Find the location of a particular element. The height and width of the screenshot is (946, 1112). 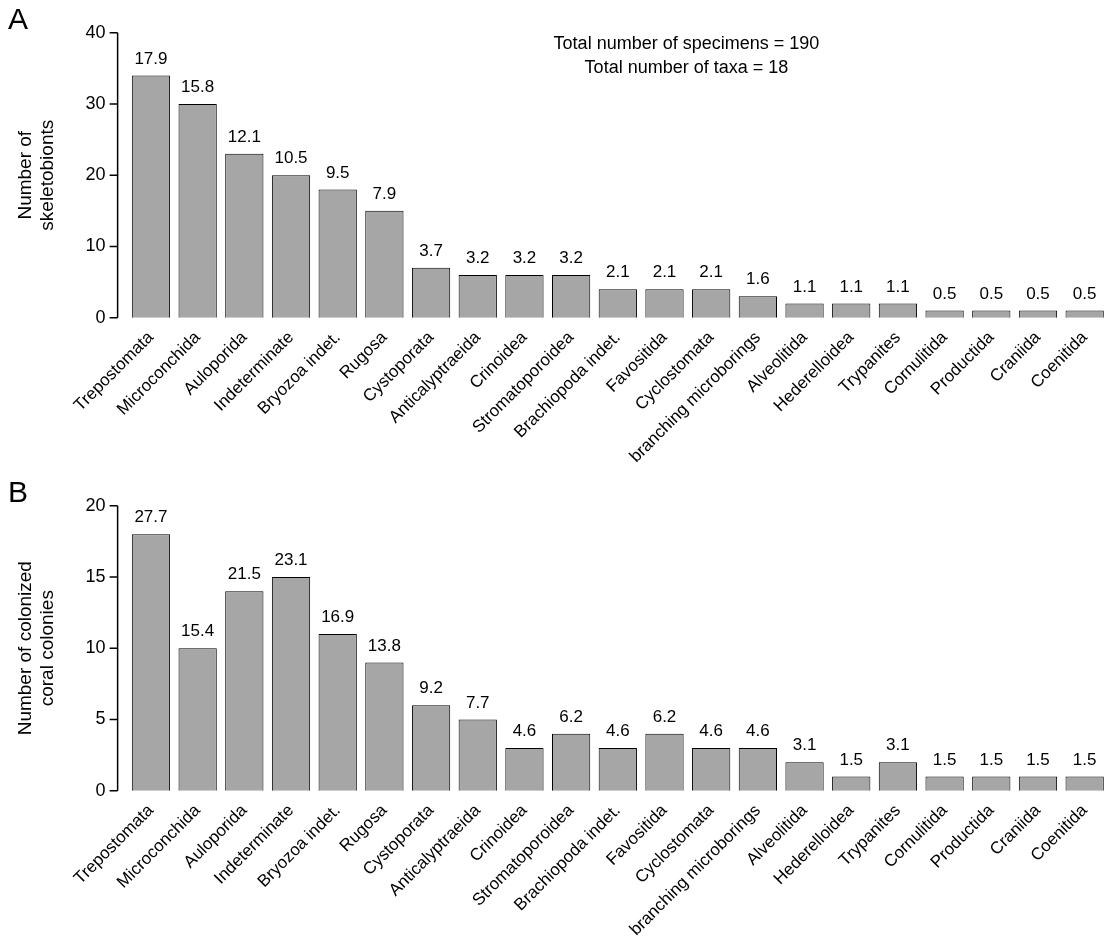

annotation: 12.1 is located at coordinates (244, 137).